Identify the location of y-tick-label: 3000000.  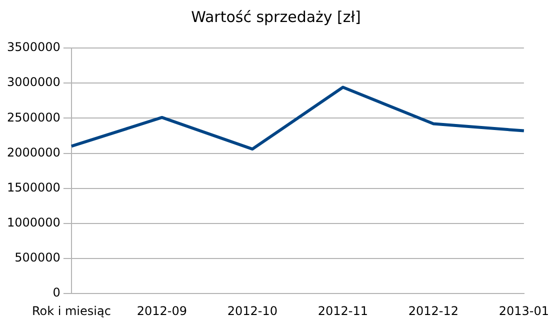
(33, 82).